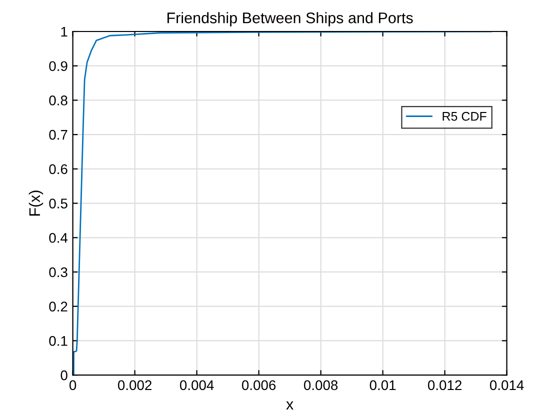 The height and width of the screenshot is (420, 560). Describe the element at coordinates (58, 307) in the screenshot. I see `y-tick-label: 0.2` at that location.